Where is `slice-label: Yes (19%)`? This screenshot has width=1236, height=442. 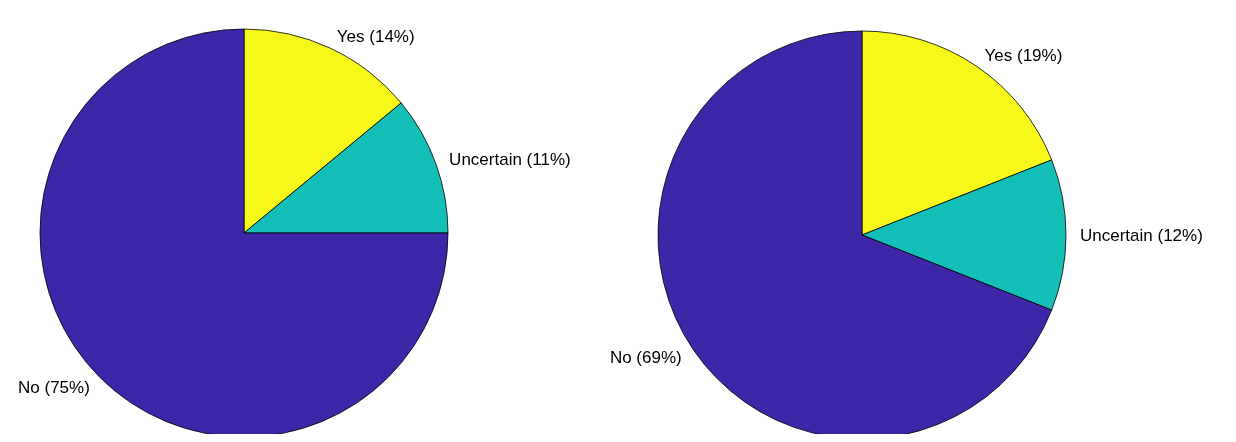 slice-label: Yes (19%) is located at coordinates (1023, 55).